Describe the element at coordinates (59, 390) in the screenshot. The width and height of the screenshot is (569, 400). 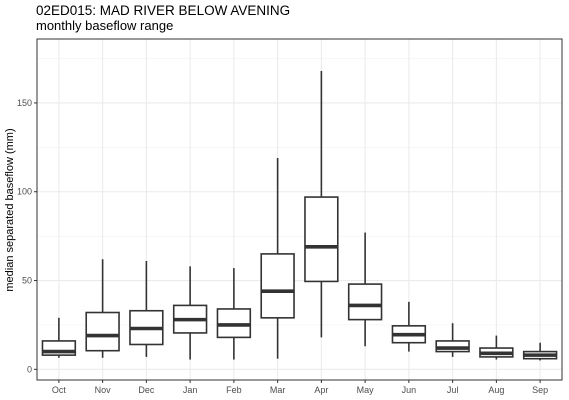
I see `x-tick-label: Oct` at that location.